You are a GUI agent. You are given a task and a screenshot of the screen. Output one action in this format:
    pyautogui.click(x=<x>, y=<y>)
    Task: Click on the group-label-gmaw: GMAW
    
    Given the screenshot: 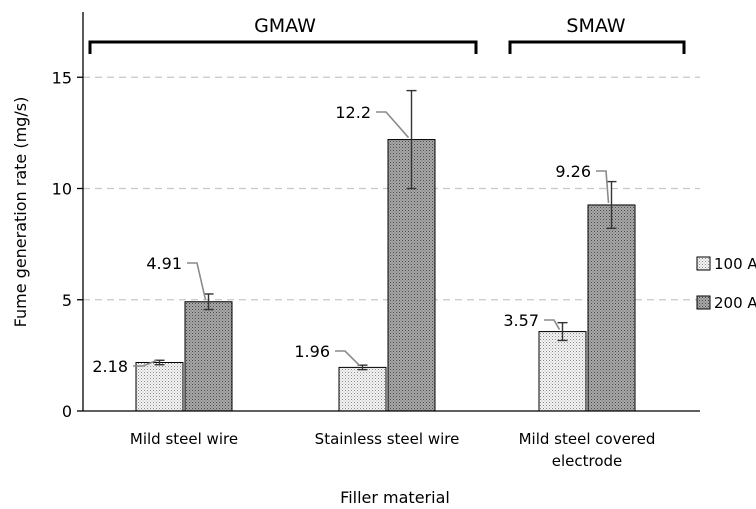 What is the action you would take?
    pyautogui.click(x=285, y=26)
    